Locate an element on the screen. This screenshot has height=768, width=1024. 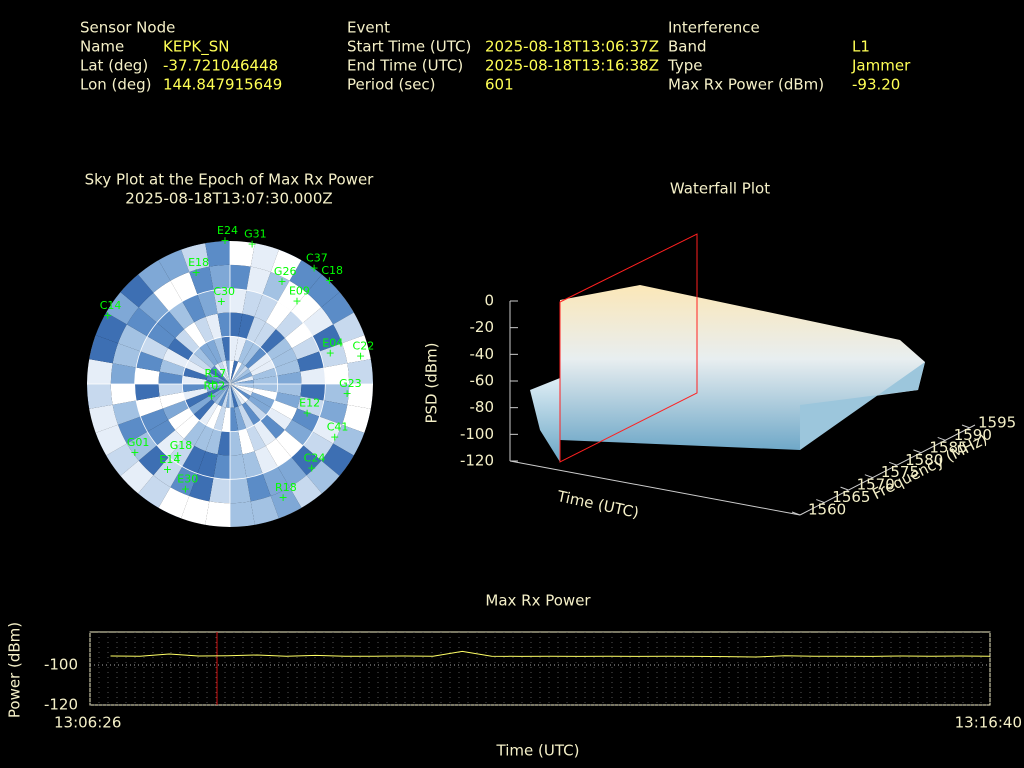
satellite-label: G18 is located at coordinates (181, 445).